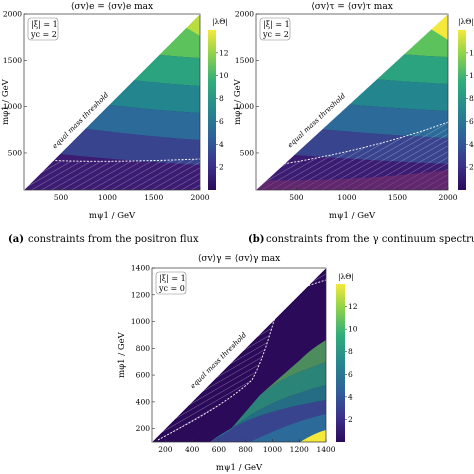 The image size is (474, 474). I want to click on panel-c-colorbar: |λΘ|, so click(345, 357).